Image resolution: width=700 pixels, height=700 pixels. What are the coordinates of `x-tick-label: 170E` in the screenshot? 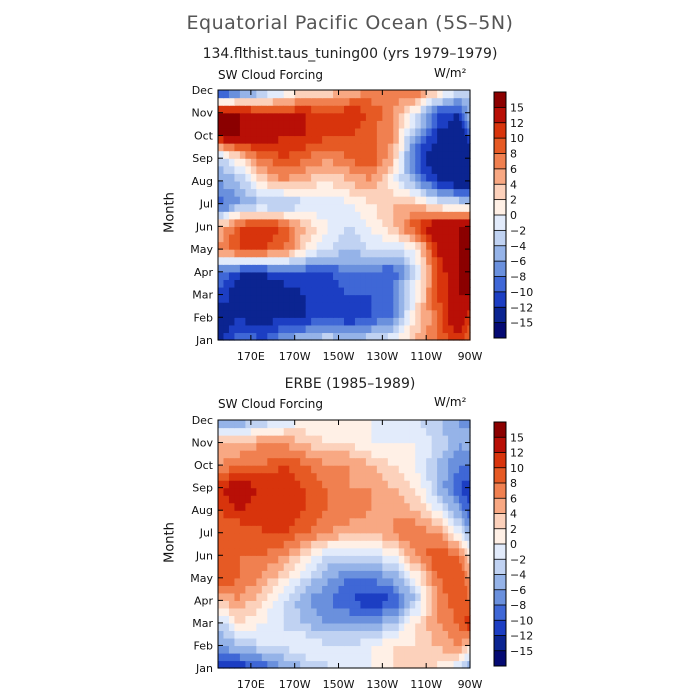 It's located at (251, 684).